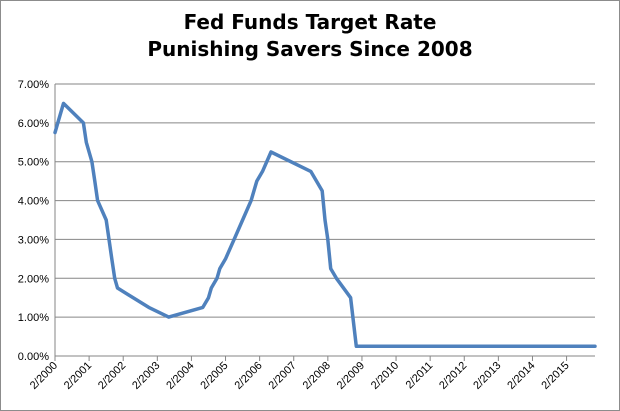  Describe the element at coordinates (521, 376) in the screenshot. I see `x-tick-label: 2/2014` at that location.